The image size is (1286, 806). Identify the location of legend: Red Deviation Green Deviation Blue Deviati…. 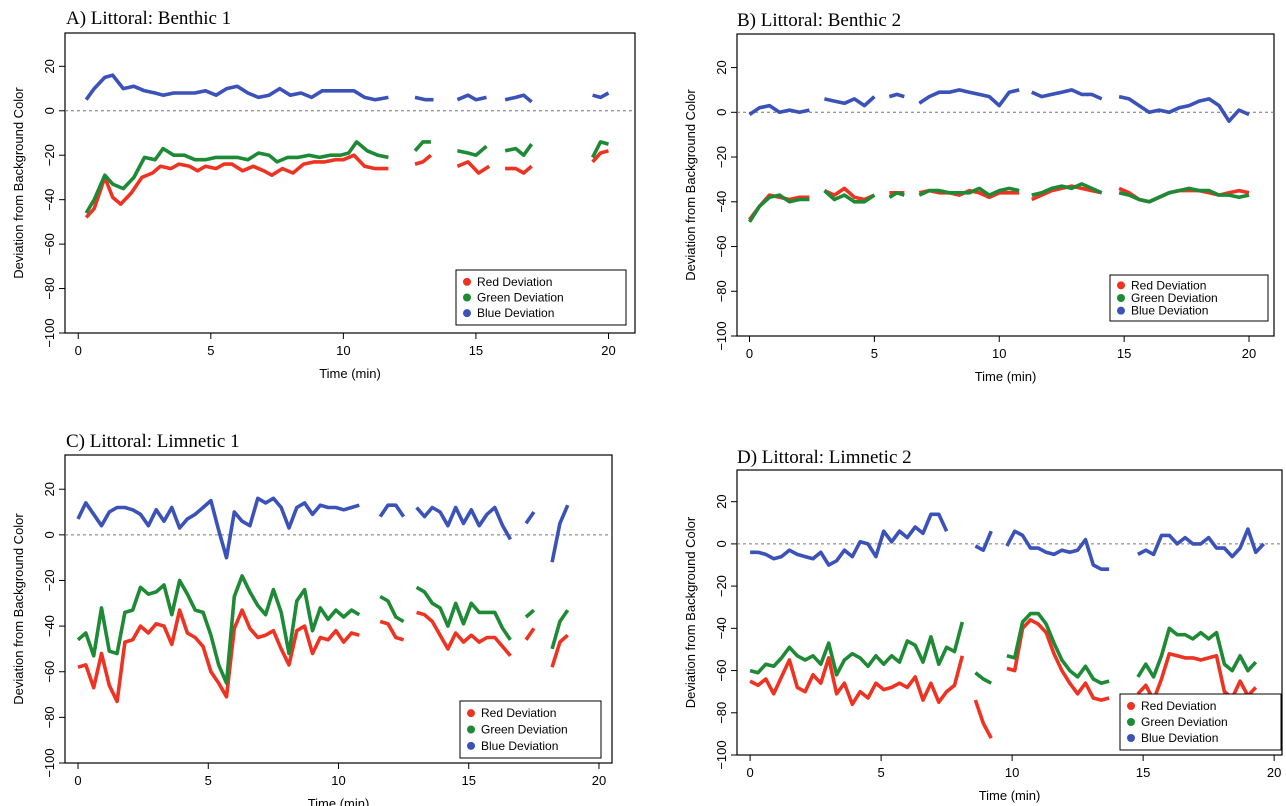
(530, 729).